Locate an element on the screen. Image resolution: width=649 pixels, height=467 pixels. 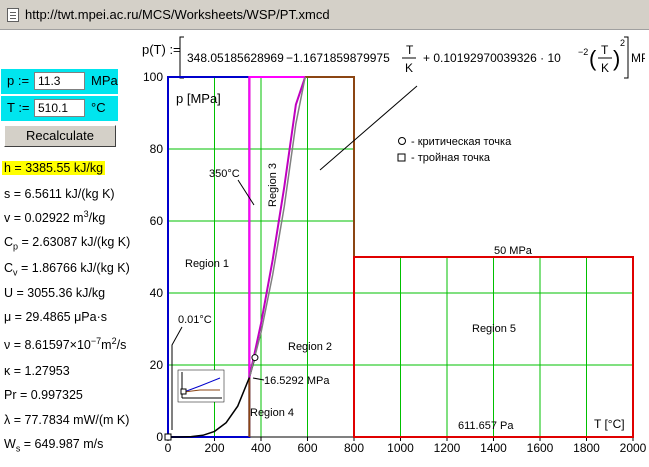
x-tick-label: 0 is located at coordinates (168, 448).